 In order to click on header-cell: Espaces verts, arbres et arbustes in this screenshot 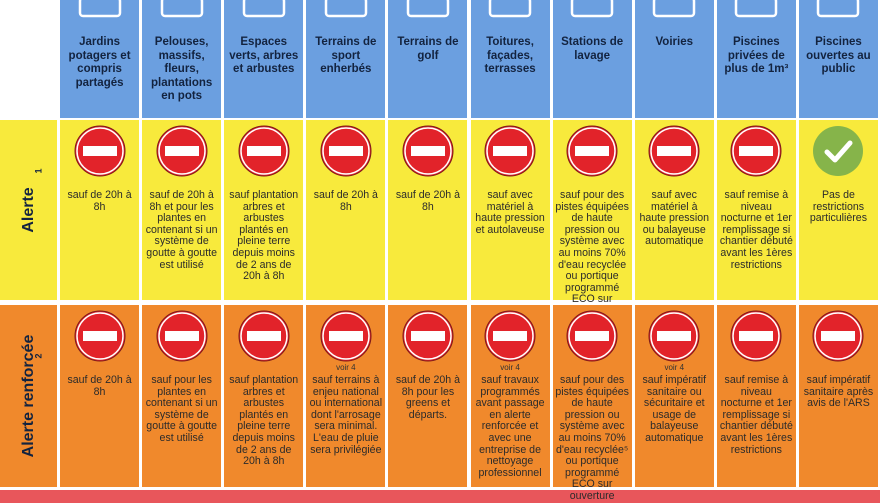, I will do `click(264, 59)`.